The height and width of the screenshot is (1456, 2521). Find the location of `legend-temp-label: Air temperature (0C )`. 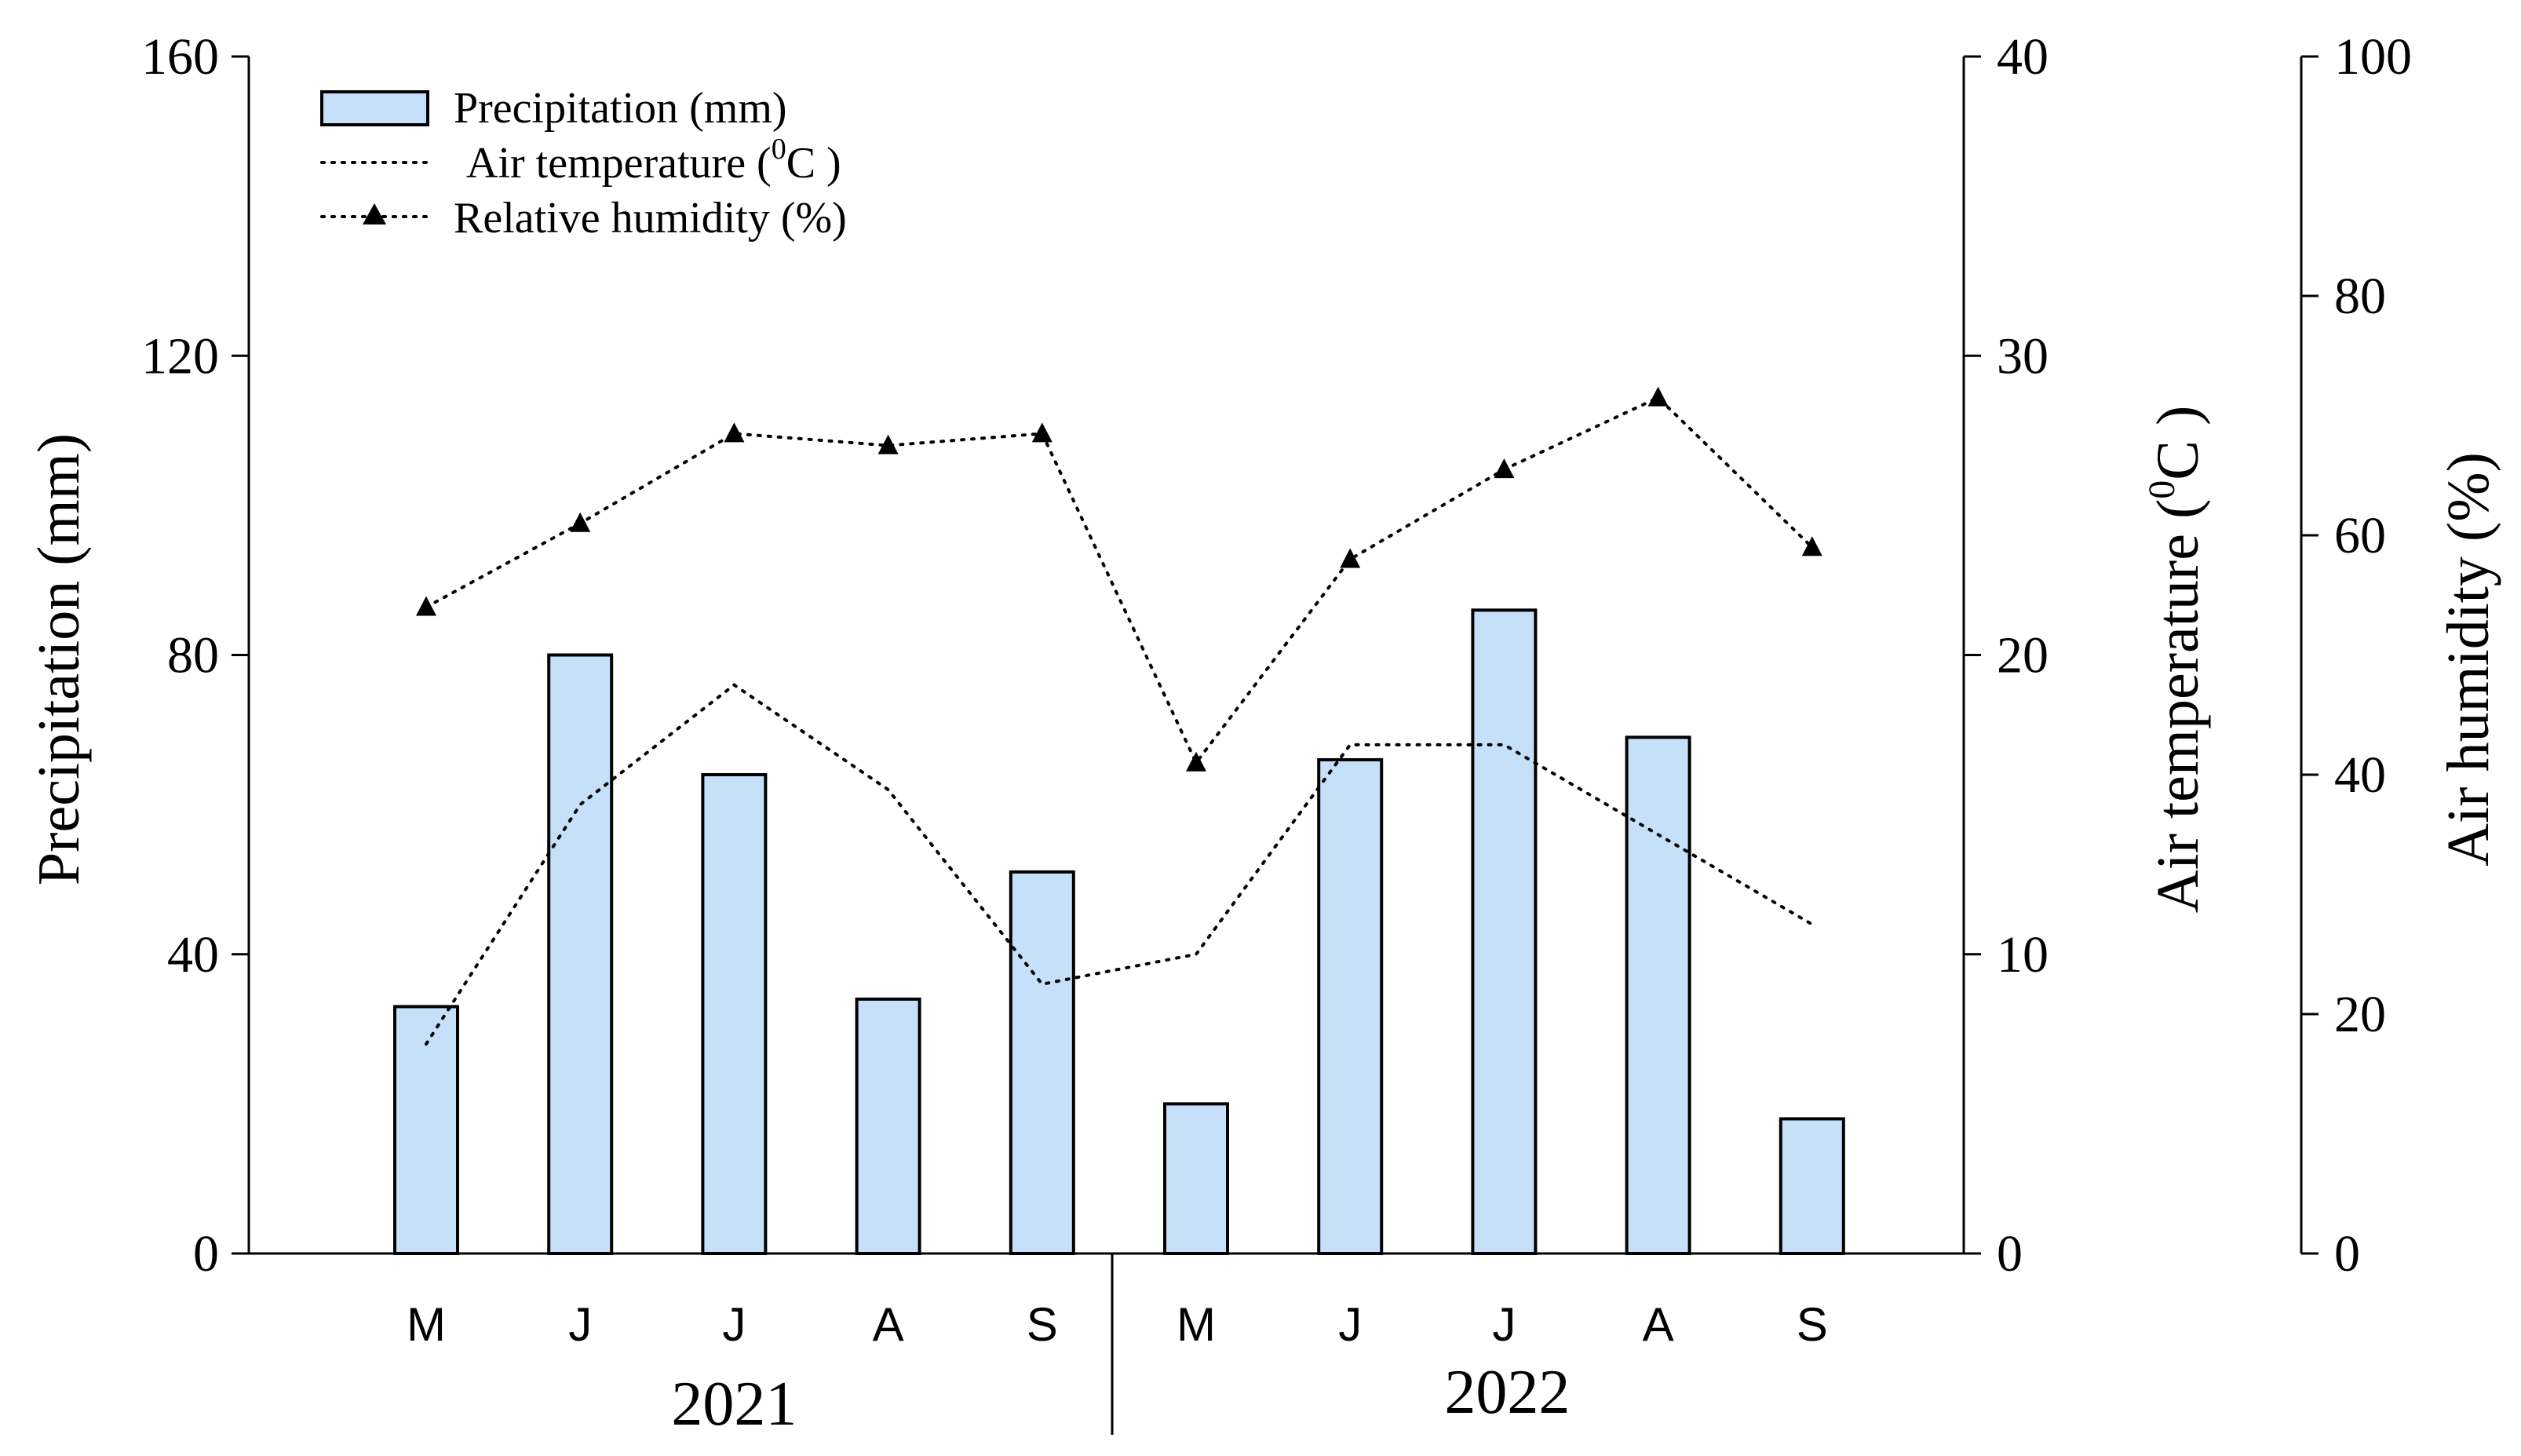

legend-temp-label: Air temperature (0C ) is located at coordinates (653, 160).